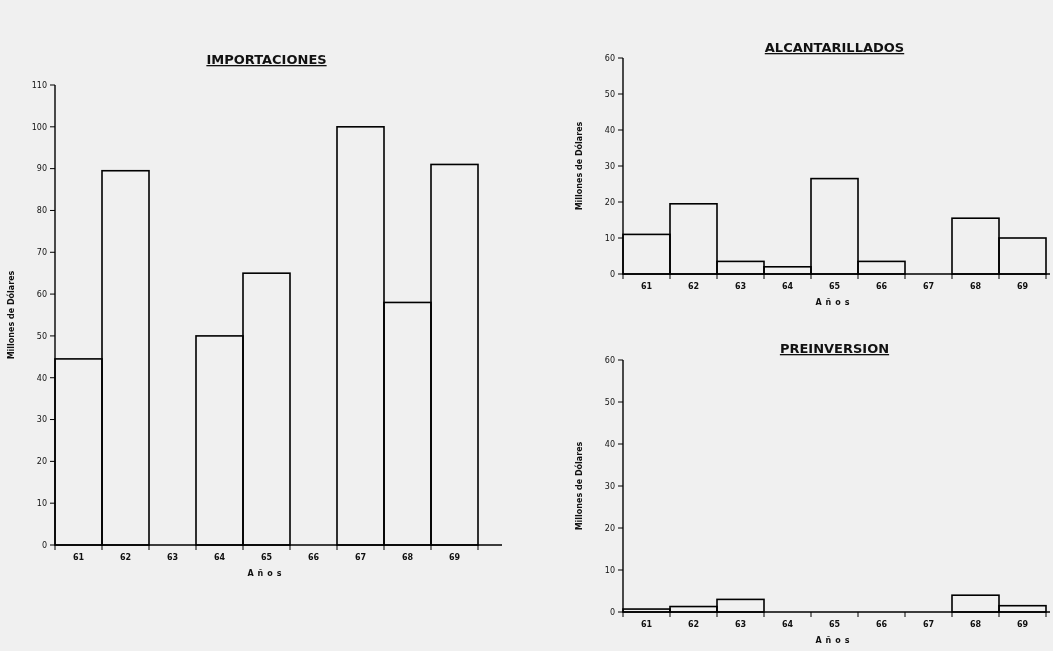  Describe the element at coordinates (41, 169) in the screenshot. I see `y-tick-label: 90` at that location.